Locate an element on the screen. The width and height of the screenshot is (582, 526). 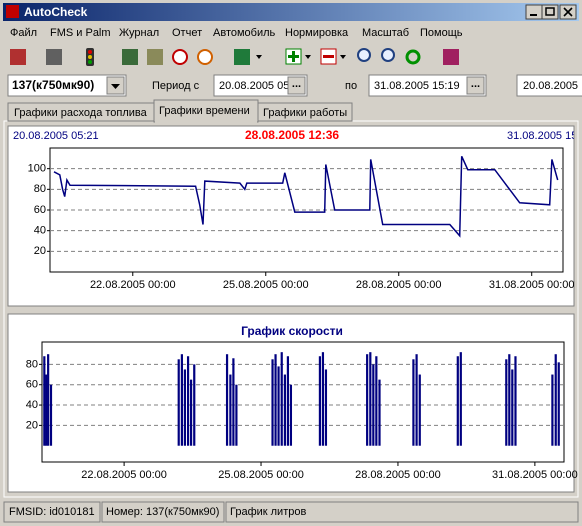
menu-item: Автомобиль is located at coordinates (244, 33).